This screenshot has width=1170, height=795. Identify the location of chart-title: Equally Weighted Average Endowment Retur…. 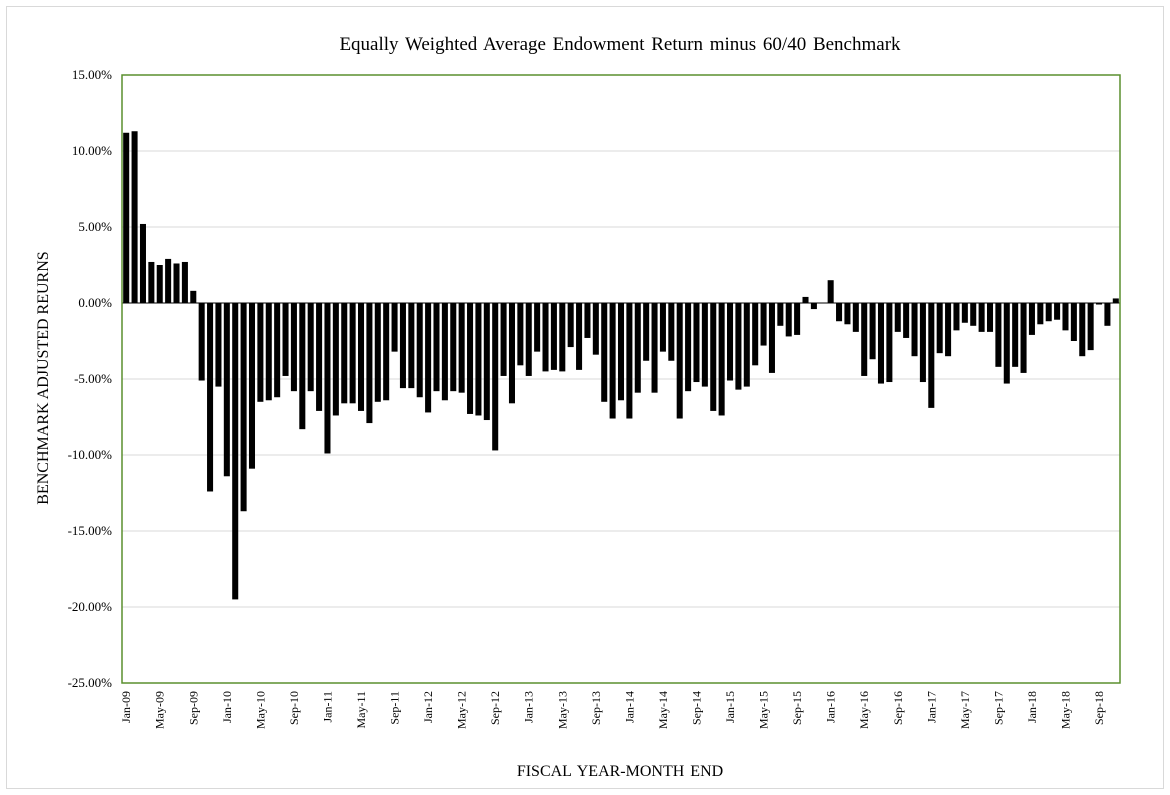
(620, 44).